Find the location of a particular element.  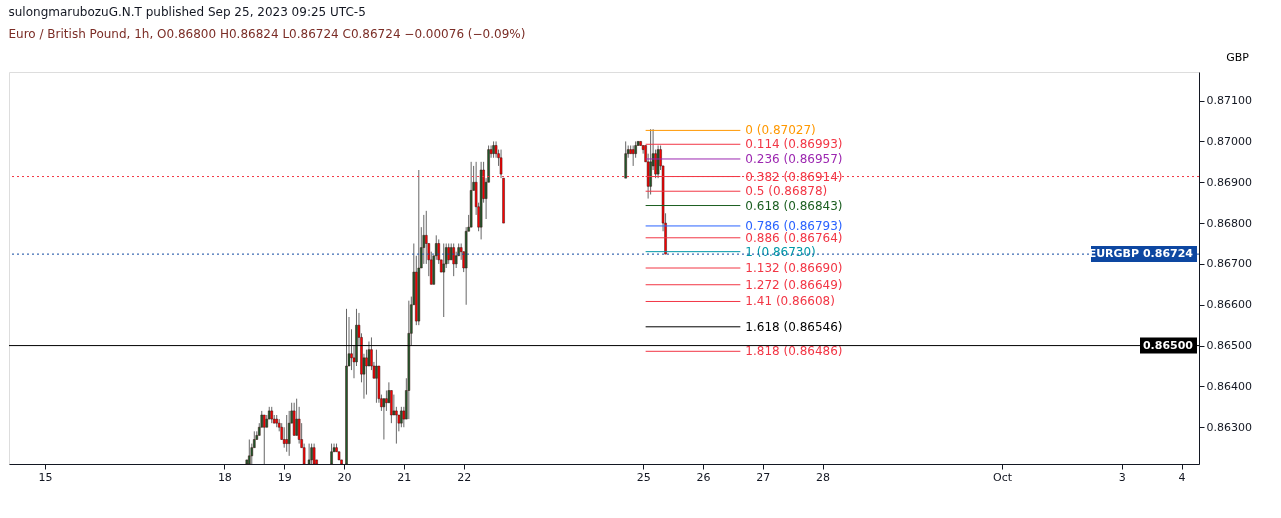

series-label: 0.236 (0.86957) is located at coordinates (794, 158).